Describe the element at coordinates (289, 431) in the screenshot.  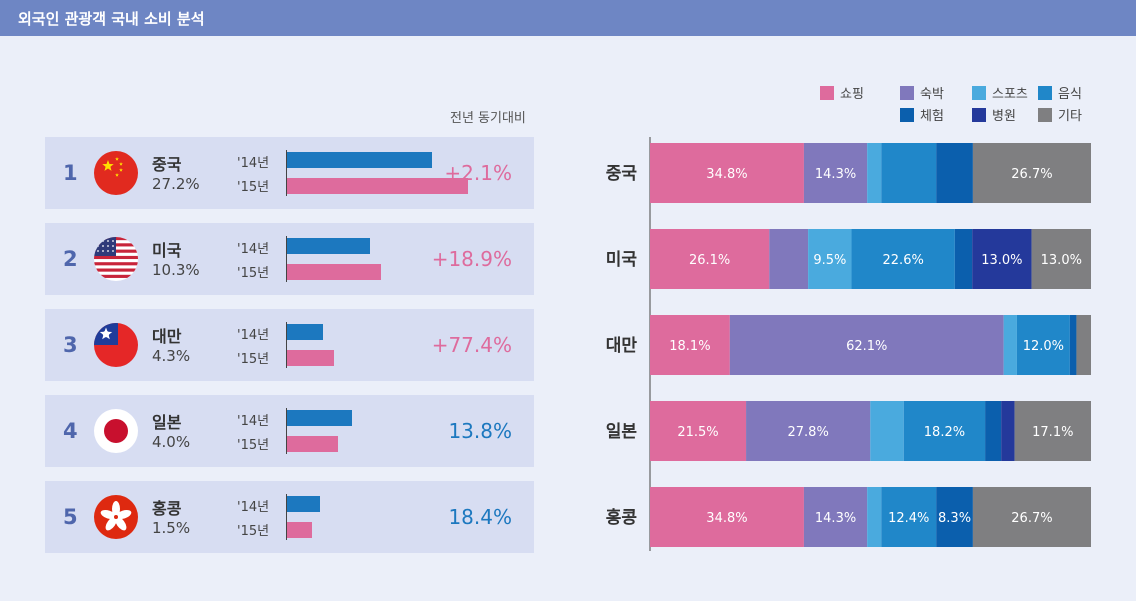
I see `rank-row: 4 일본 4.0% '14년 '15년 13.8%` at that location.